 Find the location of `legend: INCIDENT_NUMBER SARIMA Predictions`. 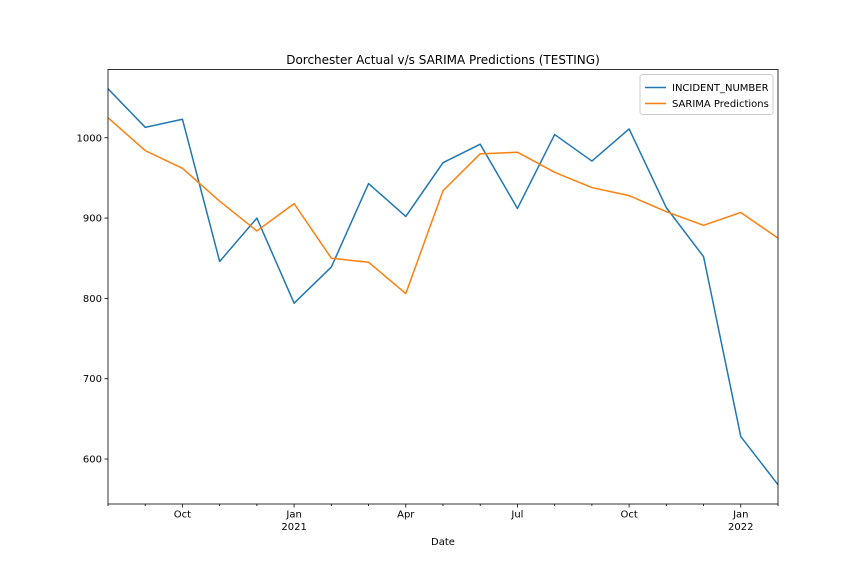

legend: INCIDENT_NUMBER SARIMA Predictions is located at coordinates (706, 94).